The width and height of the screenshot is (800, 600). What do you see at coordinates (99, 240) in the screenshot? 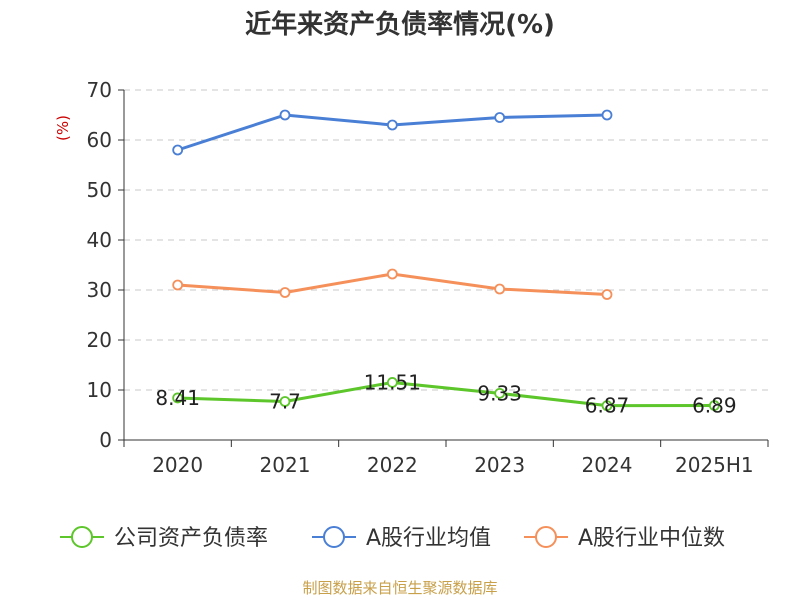
I see `y-tick-label: 40` at bounding box center [99, 240].